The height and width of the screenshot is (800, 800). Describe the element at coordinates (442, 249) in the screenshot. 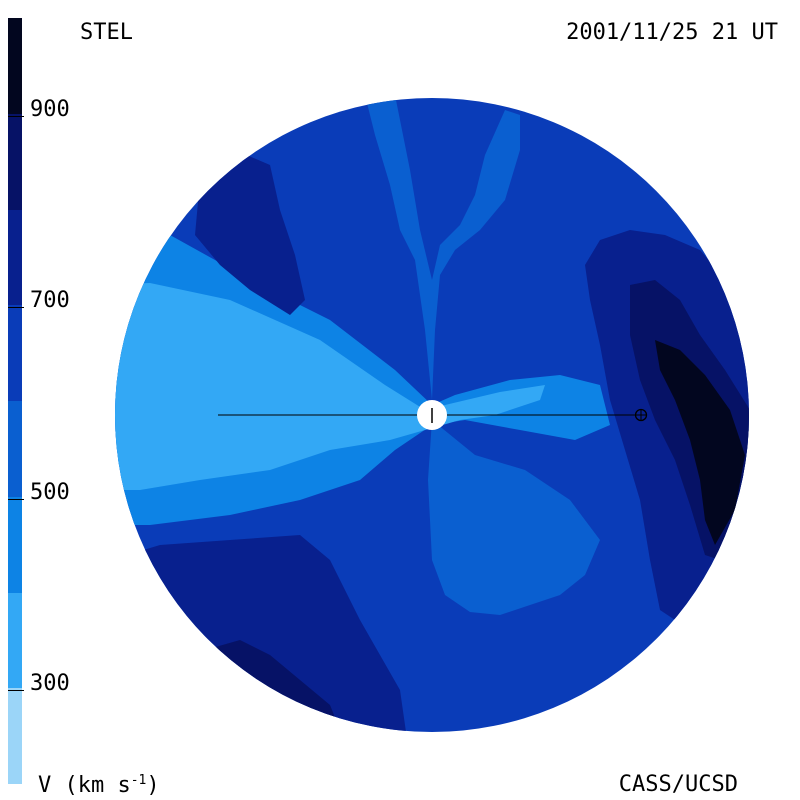

I see `region-north-plume` at that location.